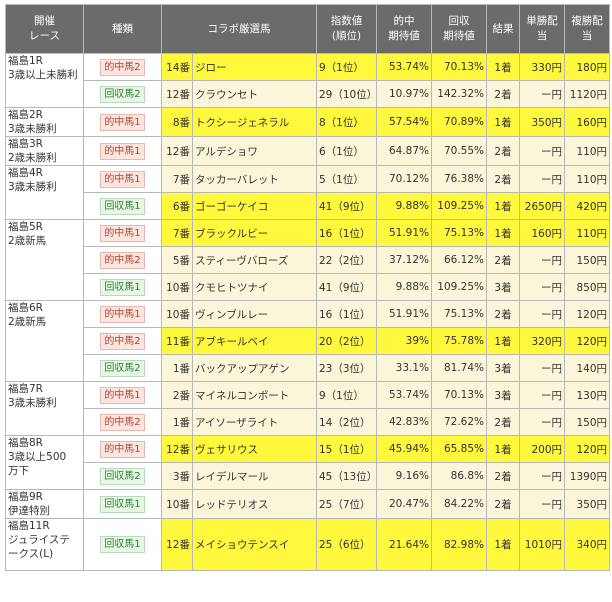 The image size is (612, 602). What do you see at coordinates (346, 422) in the screenshot?
I see `index-value: 14（2位）` at bounding box center [346, 422].